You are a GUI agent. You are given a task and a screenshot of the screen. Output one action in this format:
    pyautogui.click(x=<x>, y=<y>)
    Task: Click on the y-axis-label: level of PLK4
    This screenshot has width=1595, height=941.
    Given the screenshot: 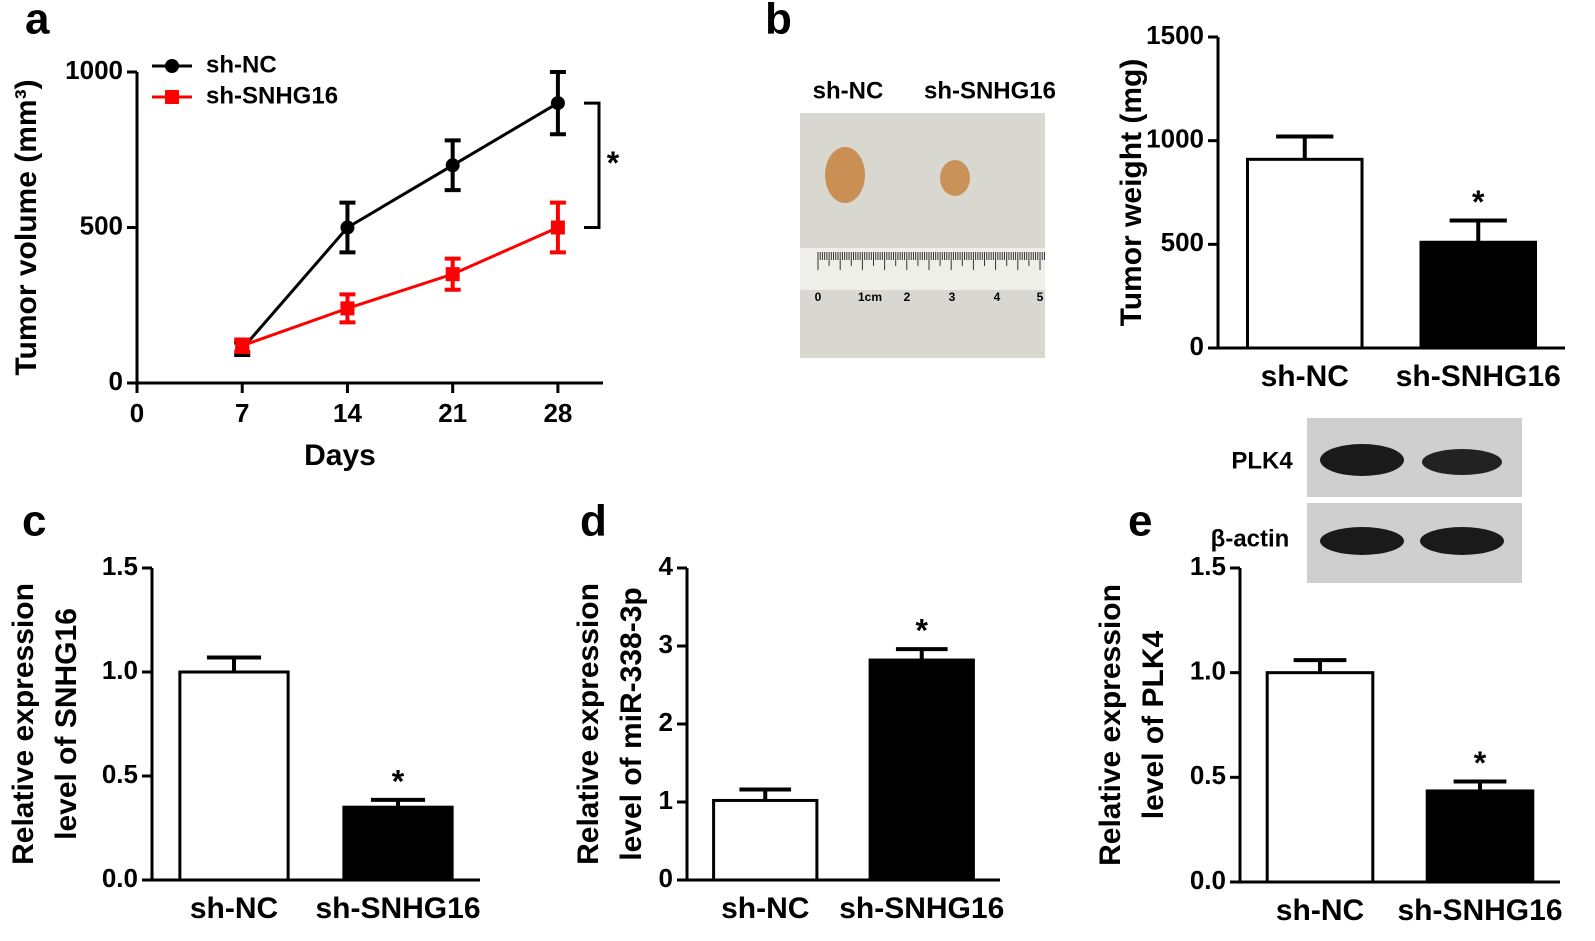 What is the action you would take?
    pyautogui.click(x=1153, y=724)
    